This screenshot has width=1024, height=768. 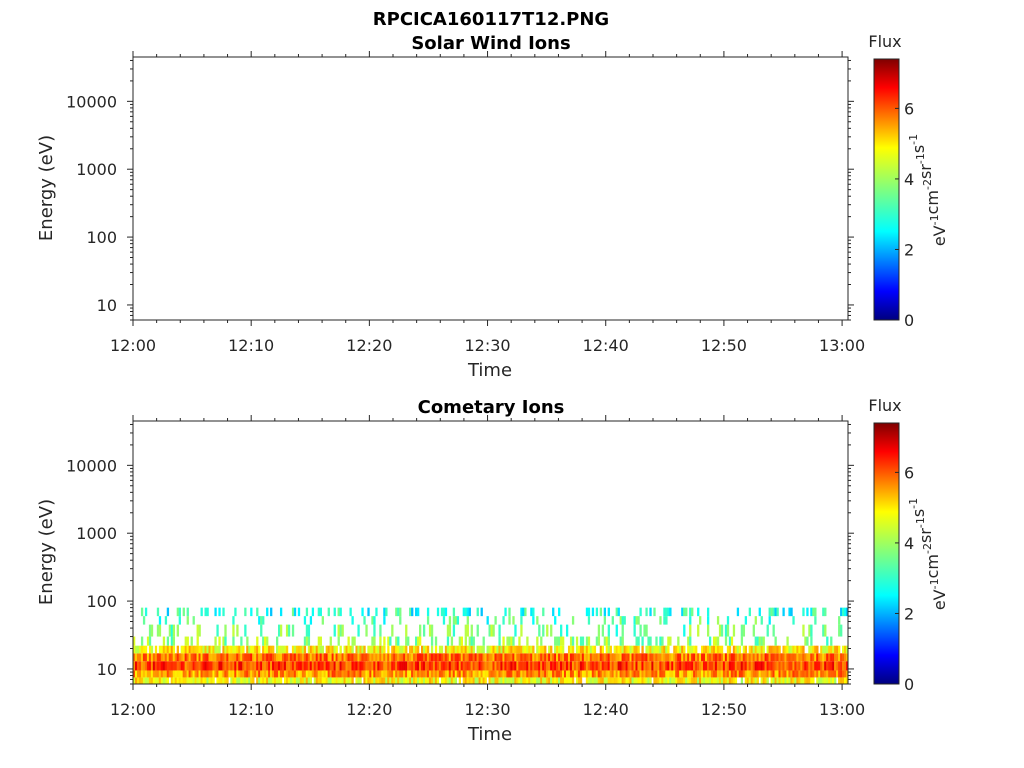 I want to click on y-axis-label: Energy (eV), so click(x=46, y=188).